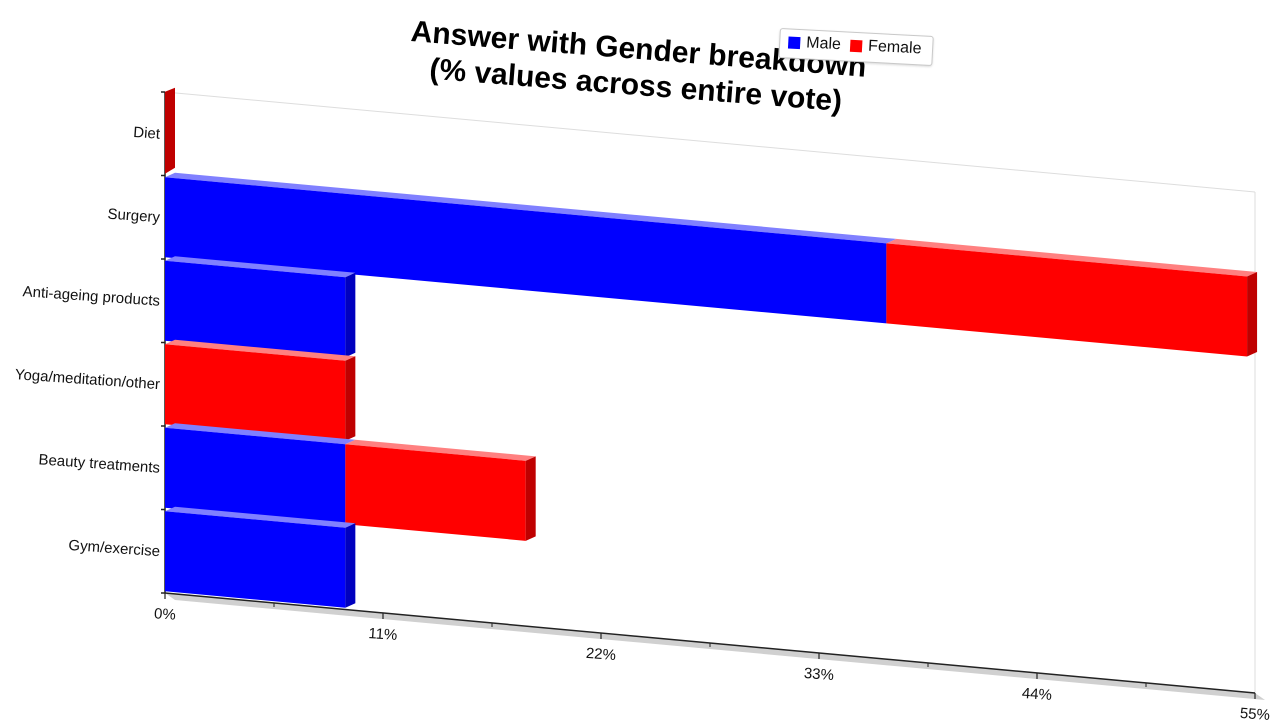 The width and height of the screenshot is (1280, 725). I want to click on legend-item-male: Male, so click(814, 43).